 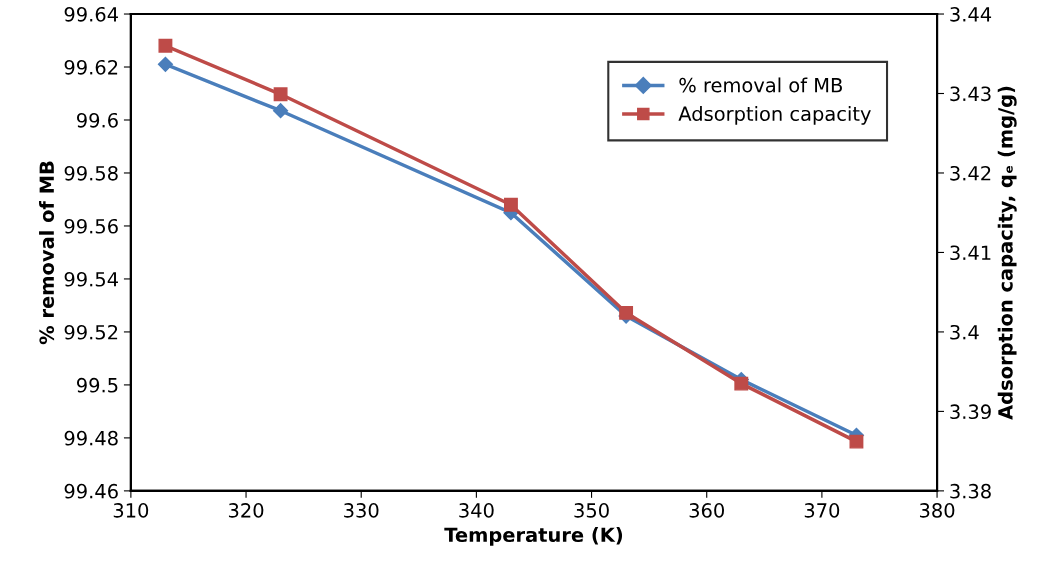 What do you see at coordinates (533, 536) in the screenshot?
I see `x-axis-title: Temperature (K)` at bounding box center [533, 536].